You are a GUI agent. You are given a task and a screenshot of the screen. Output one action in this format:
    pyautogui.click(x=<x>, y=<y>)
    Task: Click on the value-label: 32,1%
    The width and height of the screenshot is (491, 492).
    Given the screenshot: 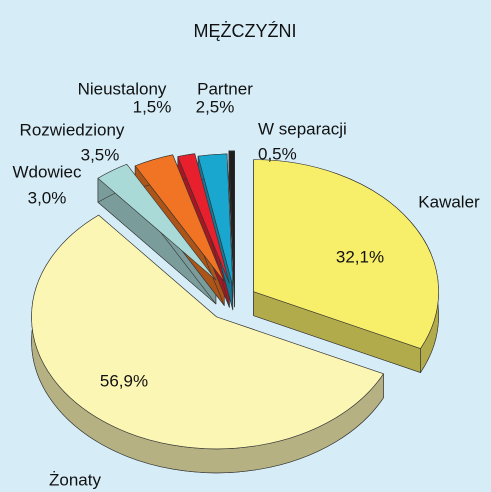 What is the action you would take?
    pyautogui.click(x=360, y=256)
    